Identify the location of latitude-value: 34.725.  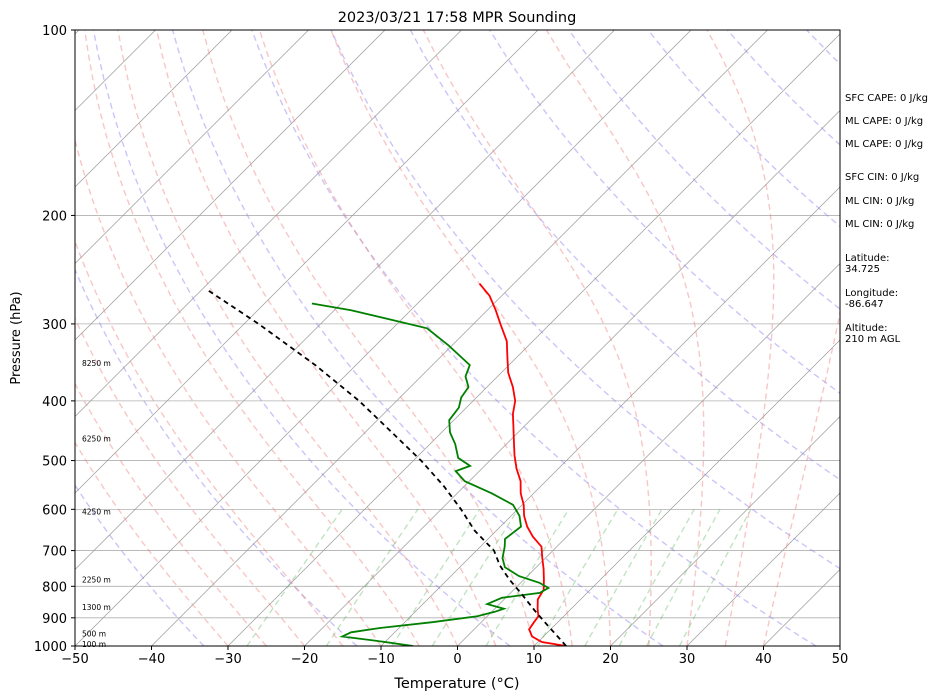
(862, 269).